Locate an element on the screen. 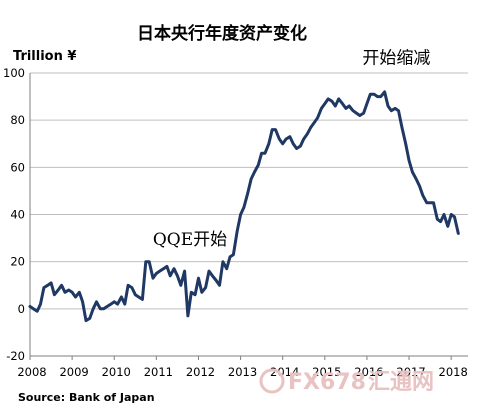 This screenshot has height=417, width=480. watermark-text: FX678 is located at coordinates (327, 382).